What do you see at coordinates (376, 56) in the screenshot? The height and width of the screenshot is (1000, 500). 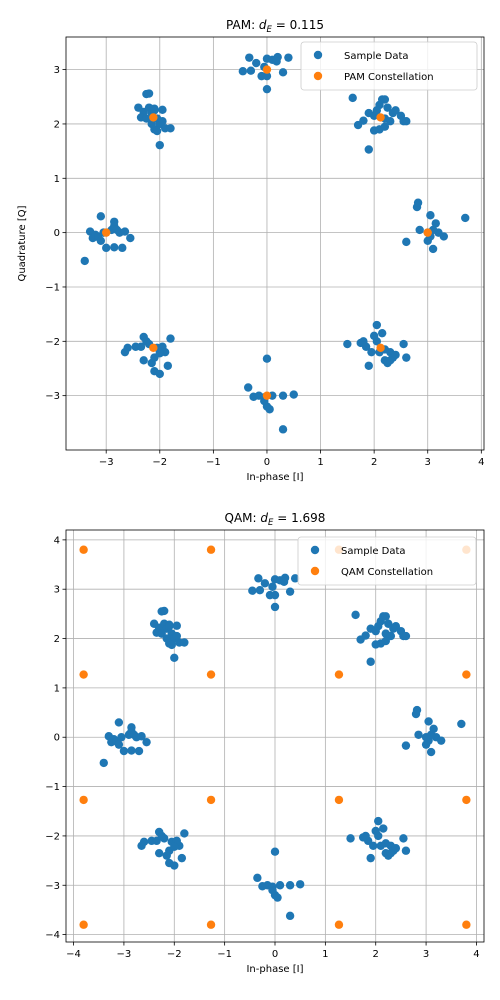 I see `legend-label: Sample Data` at bounding box center [376, 56].